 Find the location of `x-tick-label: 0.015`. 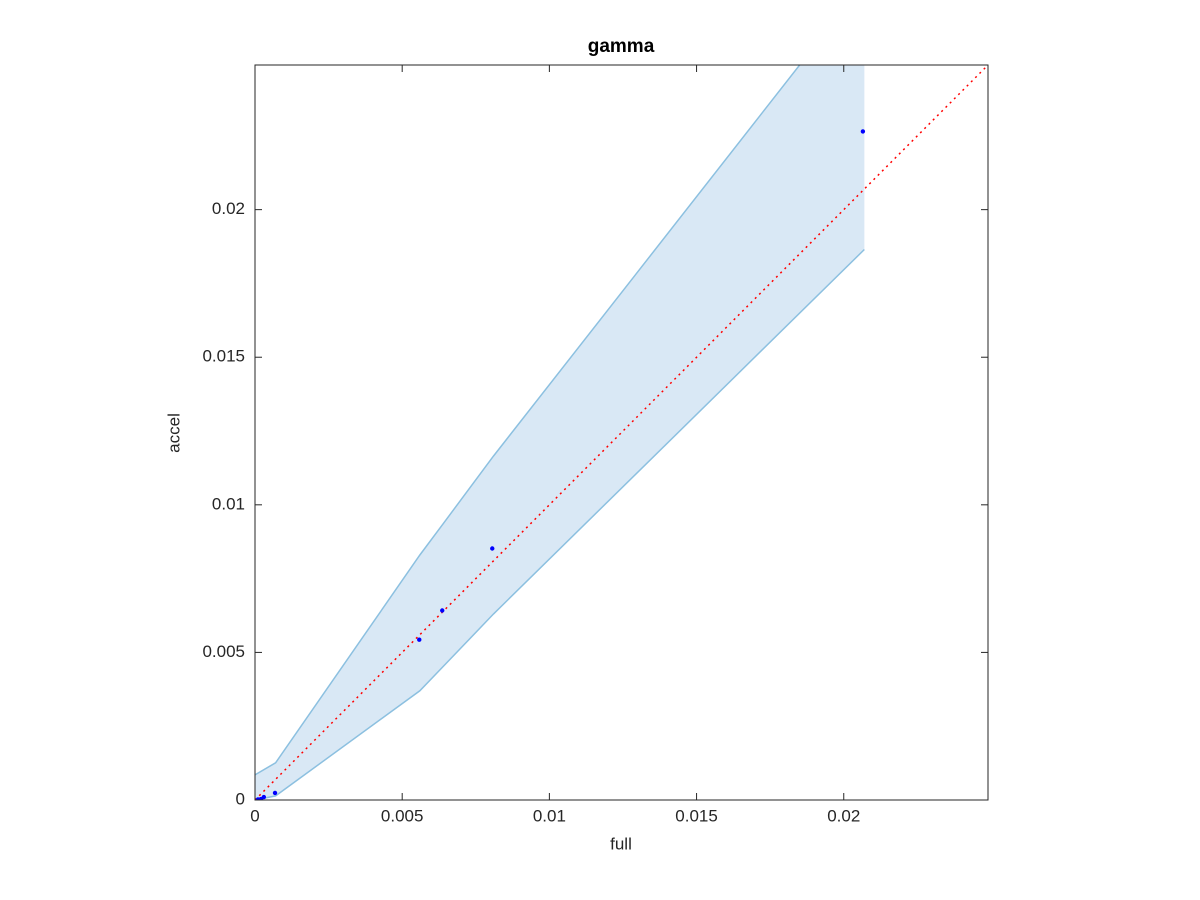

x-tick-label: 0.015 is located at coordinates (696, 815).